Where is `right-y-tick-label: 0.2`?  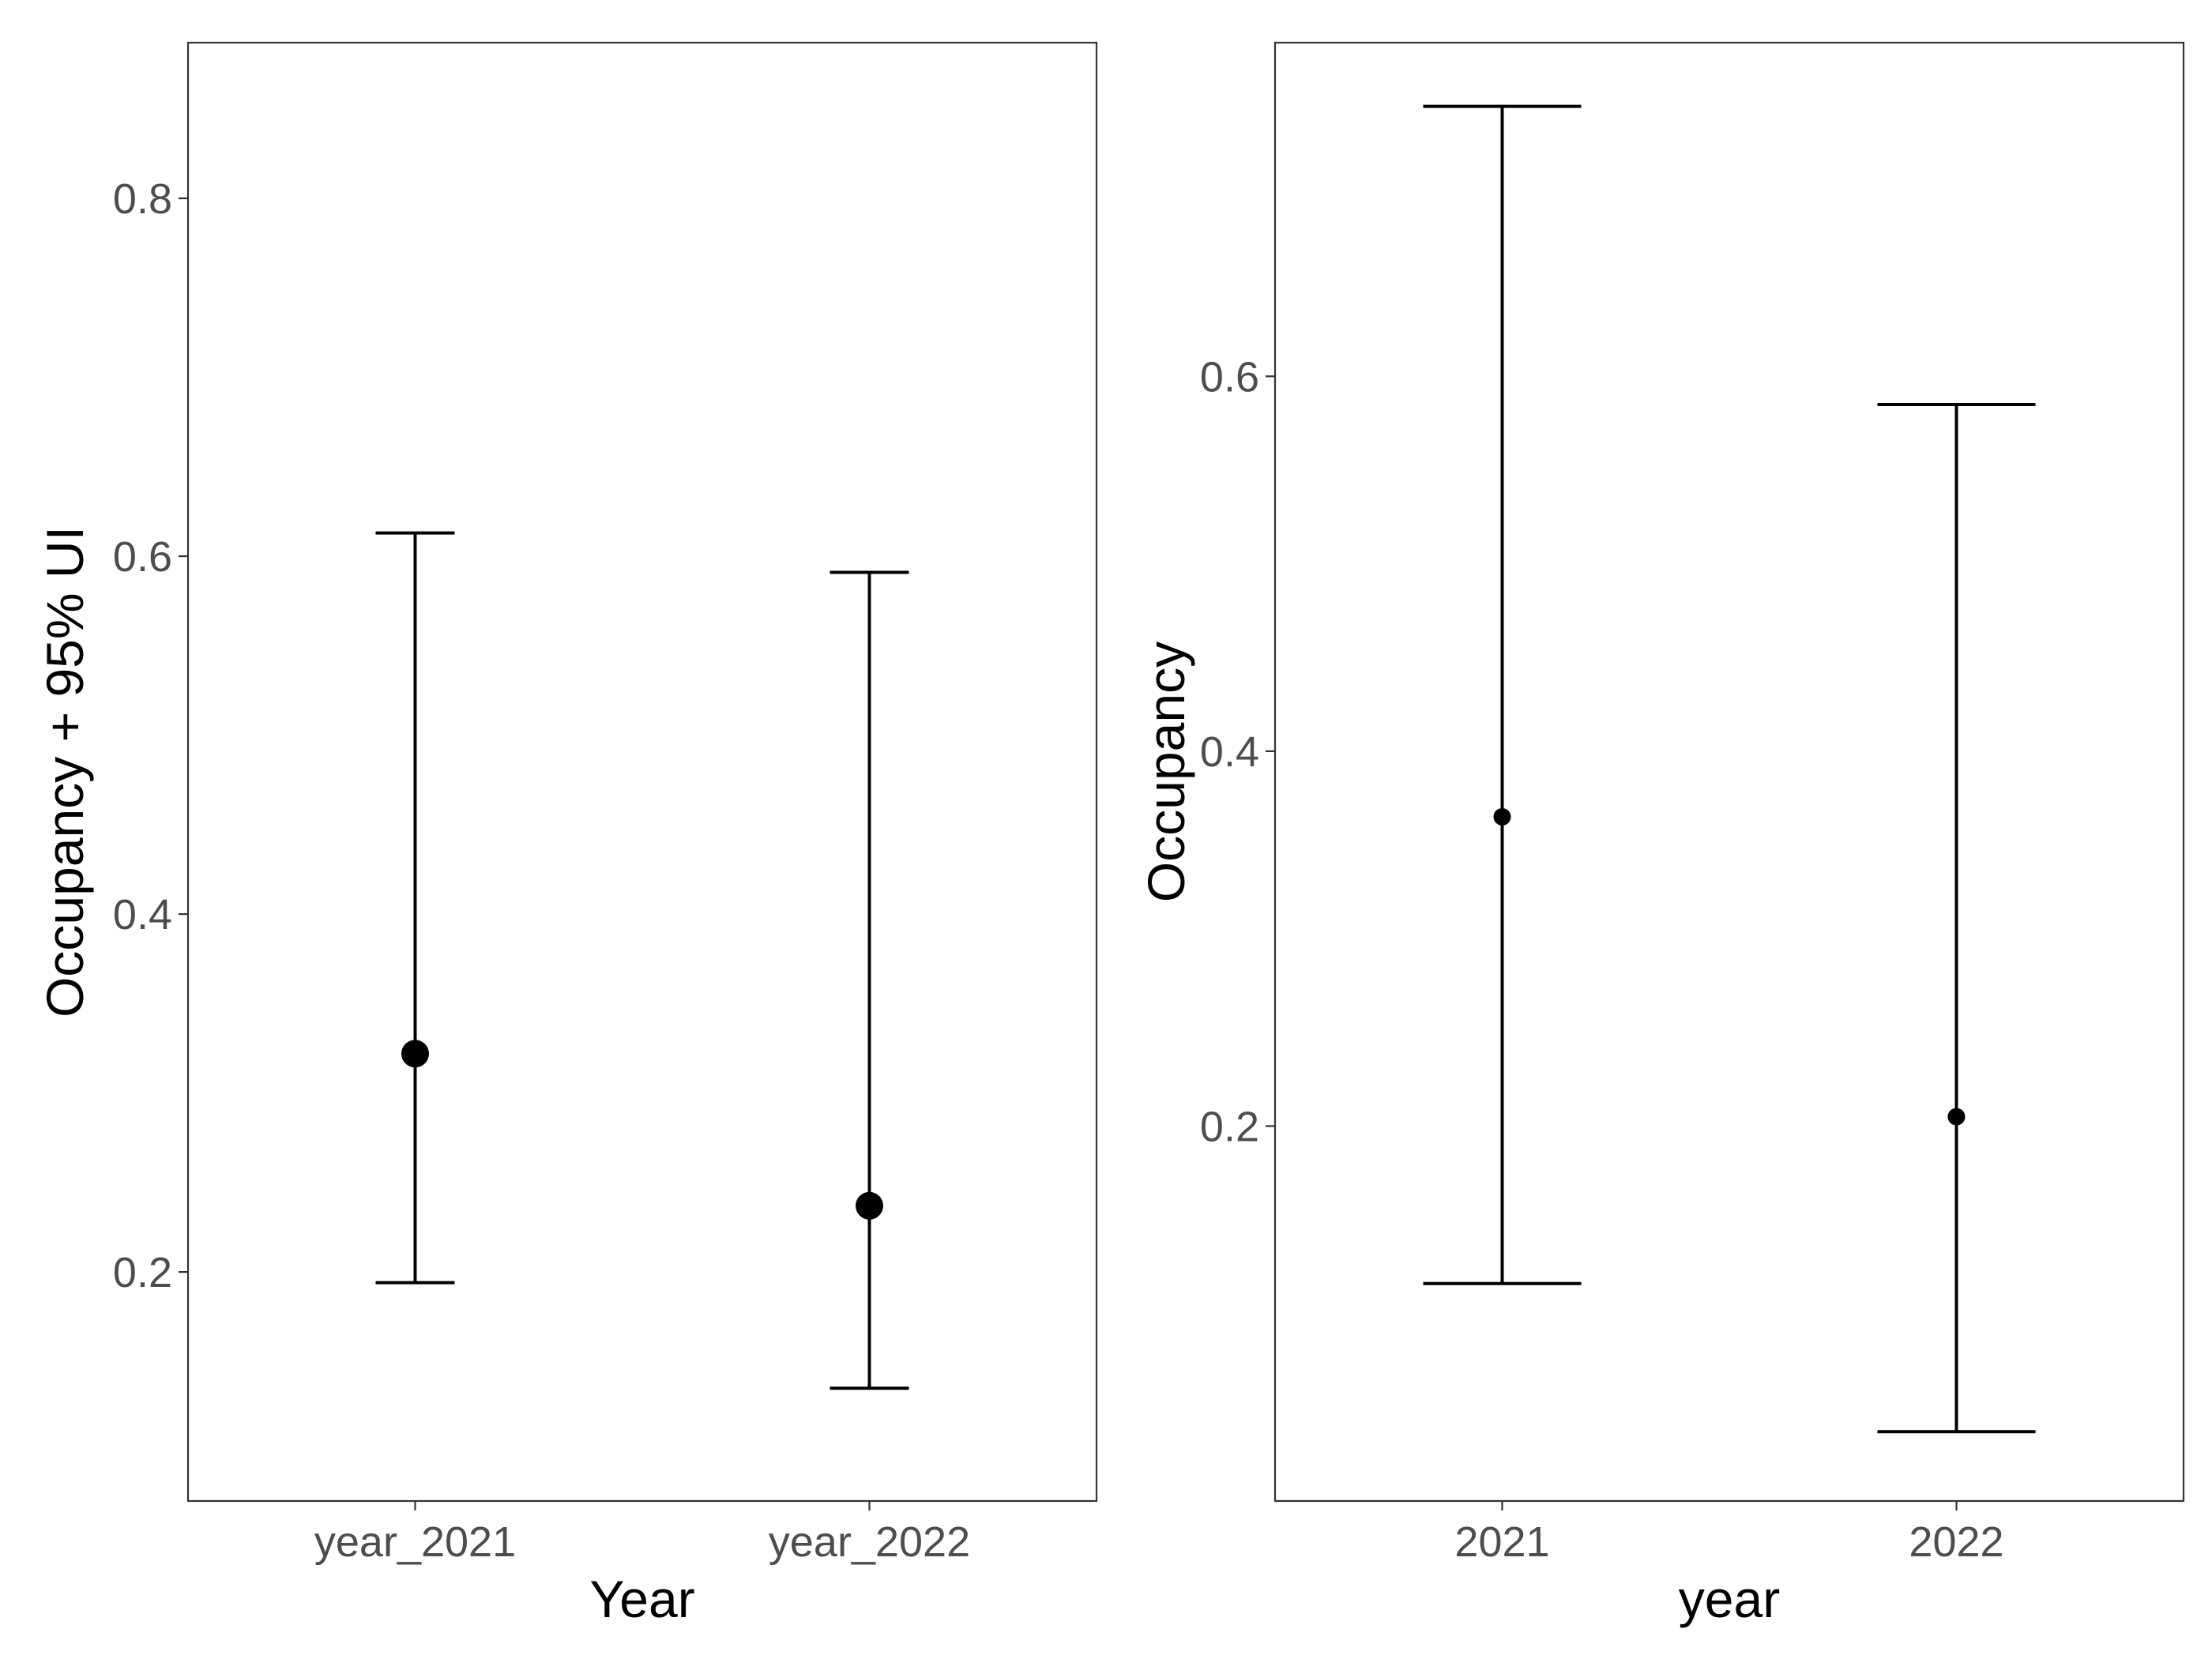 right-y-tick-label: 0.2 is located at coordinates (1230, 1127).